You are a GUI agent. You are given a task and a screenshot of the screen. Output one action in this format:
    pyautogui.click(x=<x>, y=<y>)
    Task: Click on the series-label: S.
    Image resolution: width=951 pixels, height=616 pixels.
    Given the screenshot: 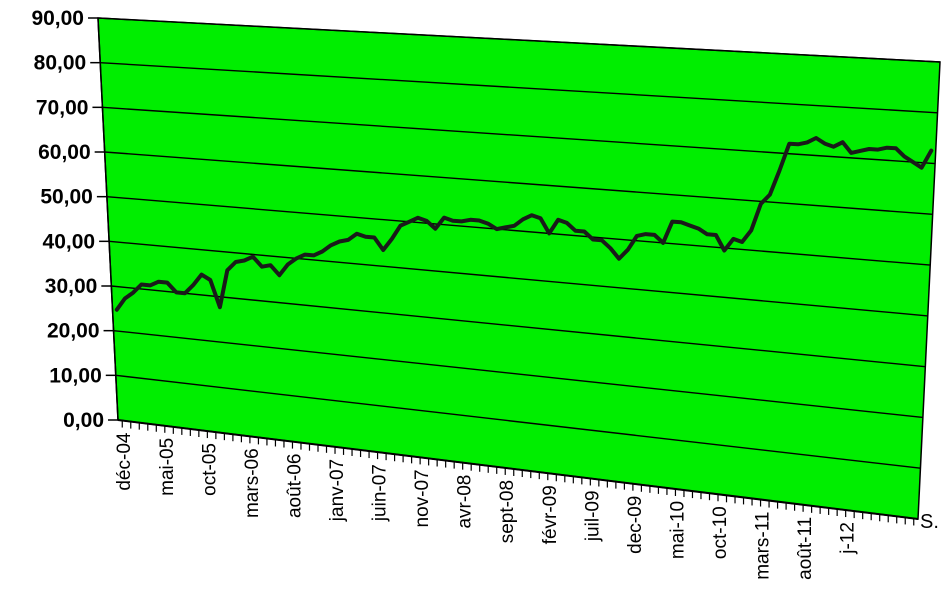 What is the action you would take?
    pyautogui.click(x=929, y=522)
    